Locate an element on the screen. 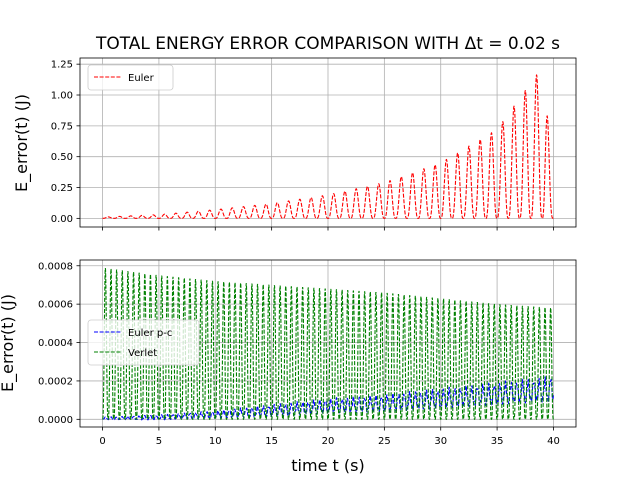 Image resolution: width=640 pixels, height=480 pixels. x-tick-label: 15 is located at coordinates (271, 441).